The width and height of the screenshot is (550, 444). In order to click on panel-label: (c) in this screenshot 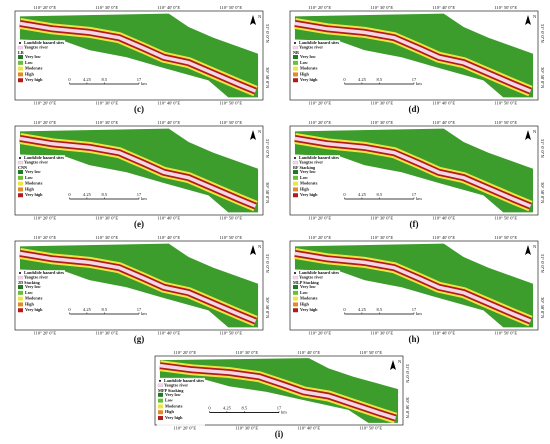, I will do `click(139, 109)`.